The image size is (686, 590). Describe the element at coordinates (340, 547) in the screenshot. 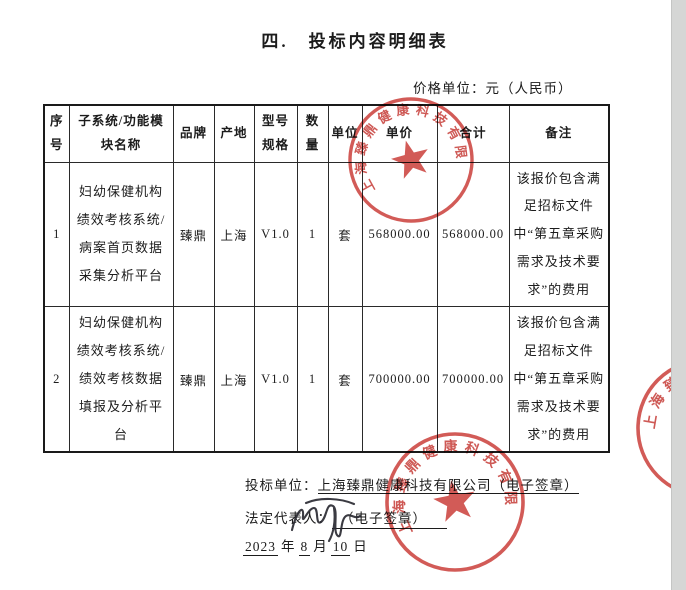

I see `date-day: 10` at that location.